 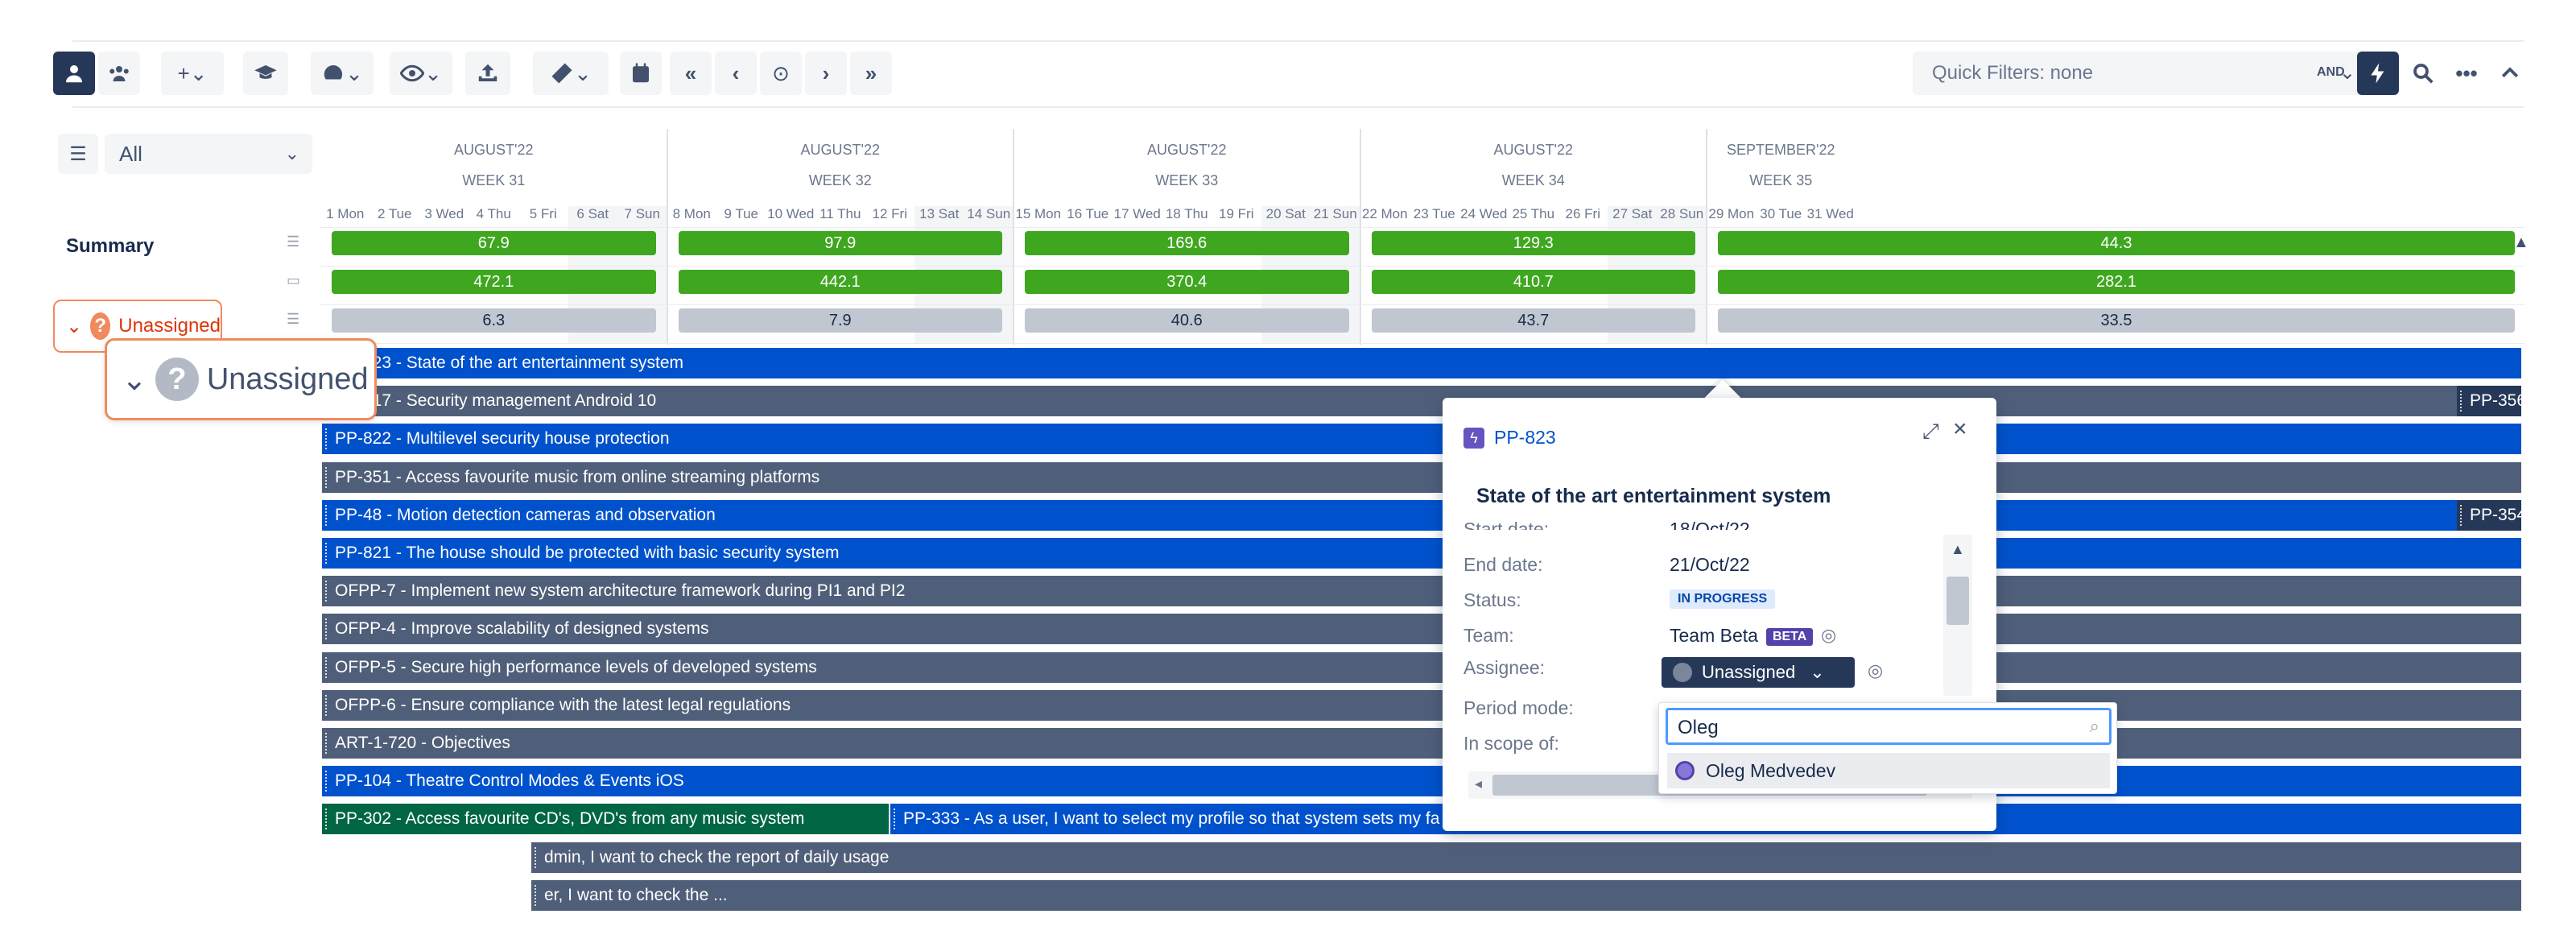 I want to click on chevron-right-icon: ›, so click(x=826, y=73).